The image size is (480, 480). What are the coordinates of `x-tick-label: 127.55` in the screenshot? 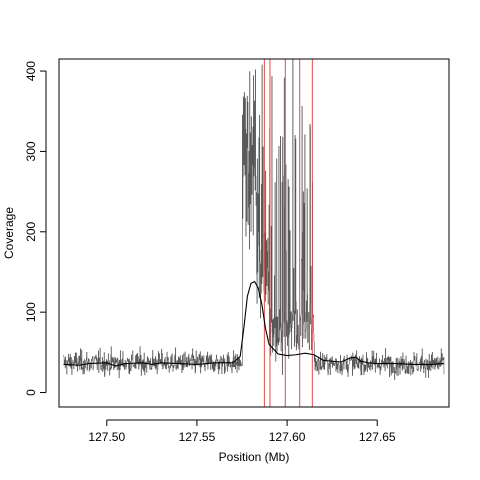 It's located at (197, 437).